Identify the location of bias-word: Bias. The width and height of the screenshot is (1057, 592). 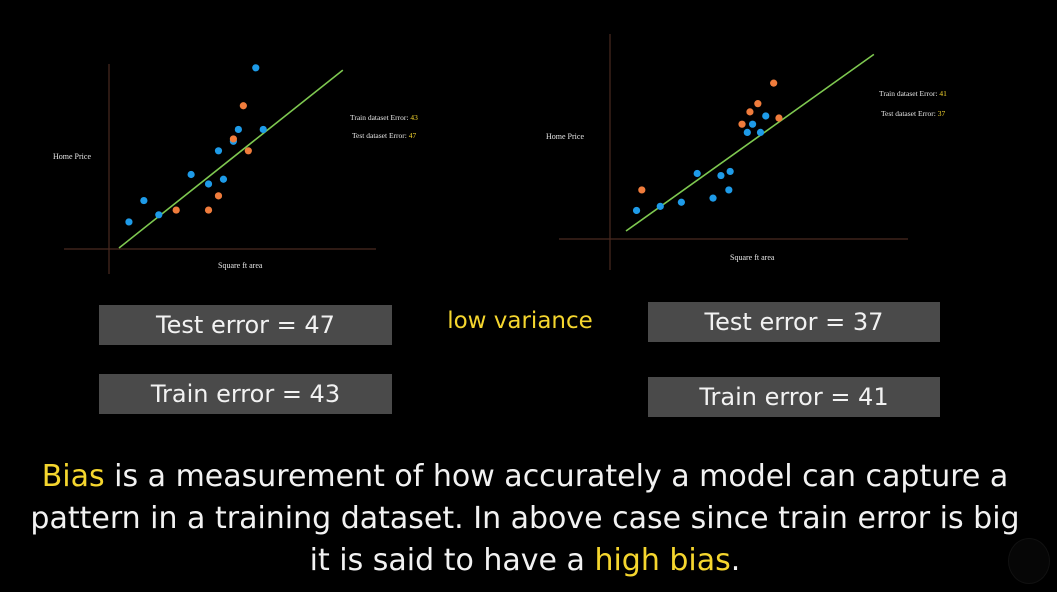
(73, 476).